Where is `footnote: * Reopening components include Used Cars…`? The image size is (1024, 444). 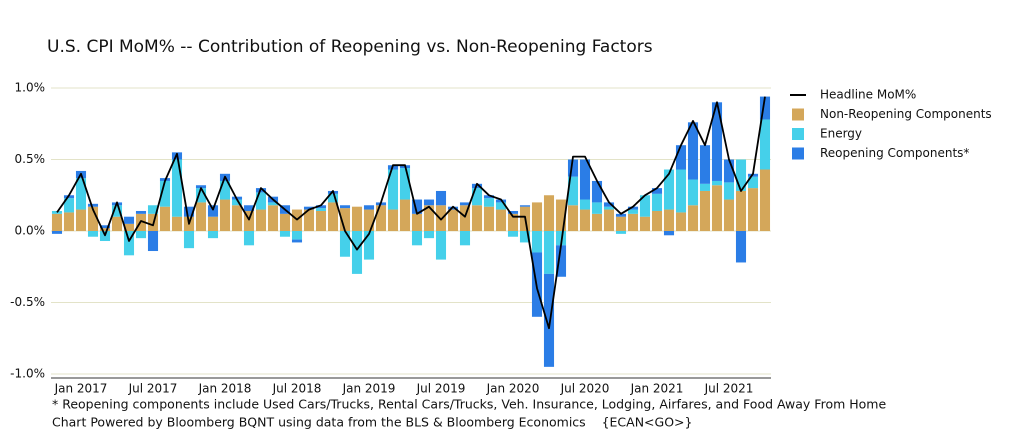 footnote: * Reopening components include Used Cars… is located at coordinates (469, 404).